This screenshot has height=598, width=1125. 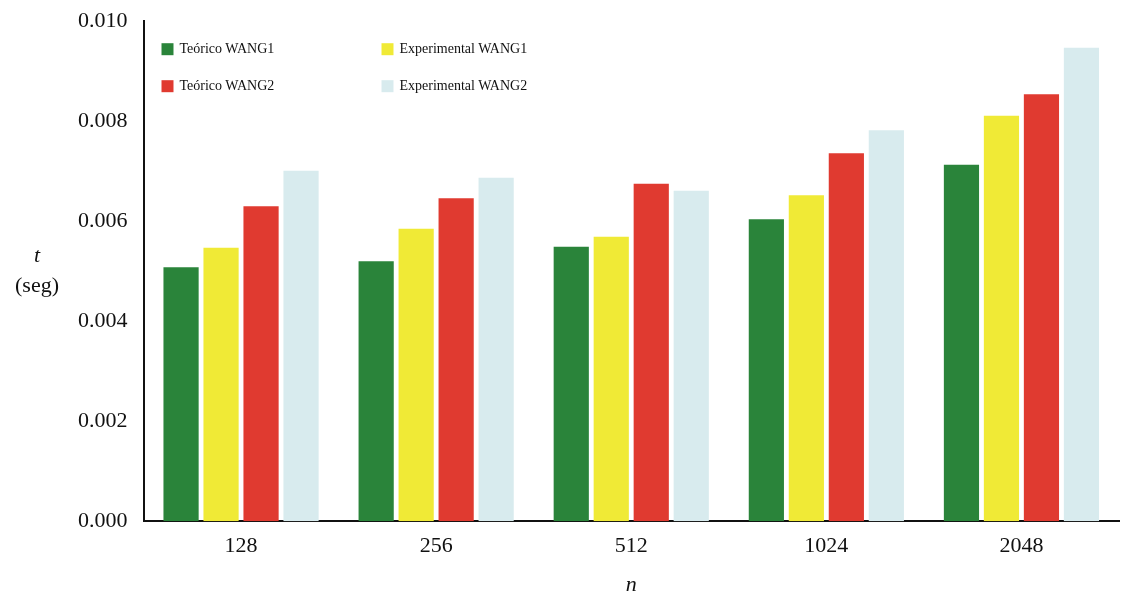 What do you see at coordinates (37, 269) in the screenshot?
I see `y-axis-title: t (seg)` at bounding box center [37, 269].